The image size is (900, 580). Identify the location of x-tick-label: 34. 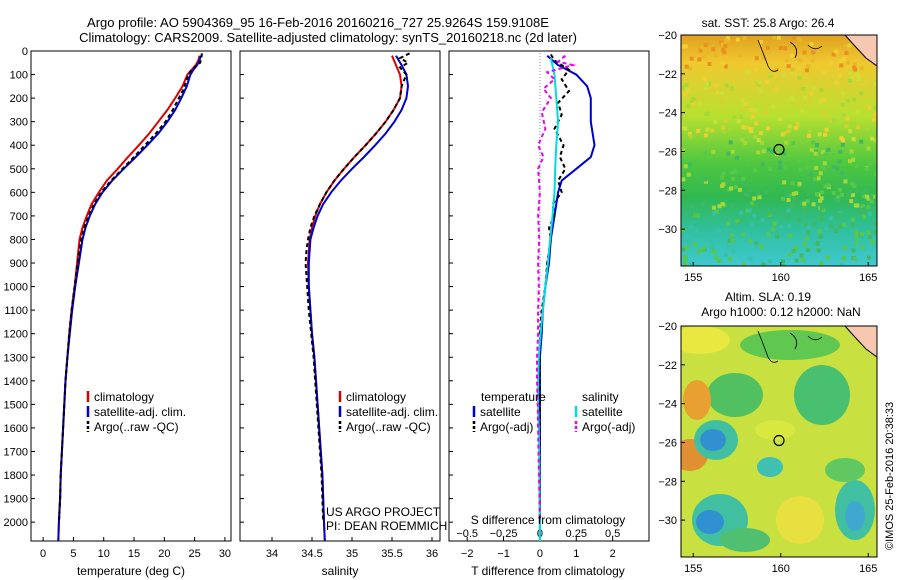
(272, 554).